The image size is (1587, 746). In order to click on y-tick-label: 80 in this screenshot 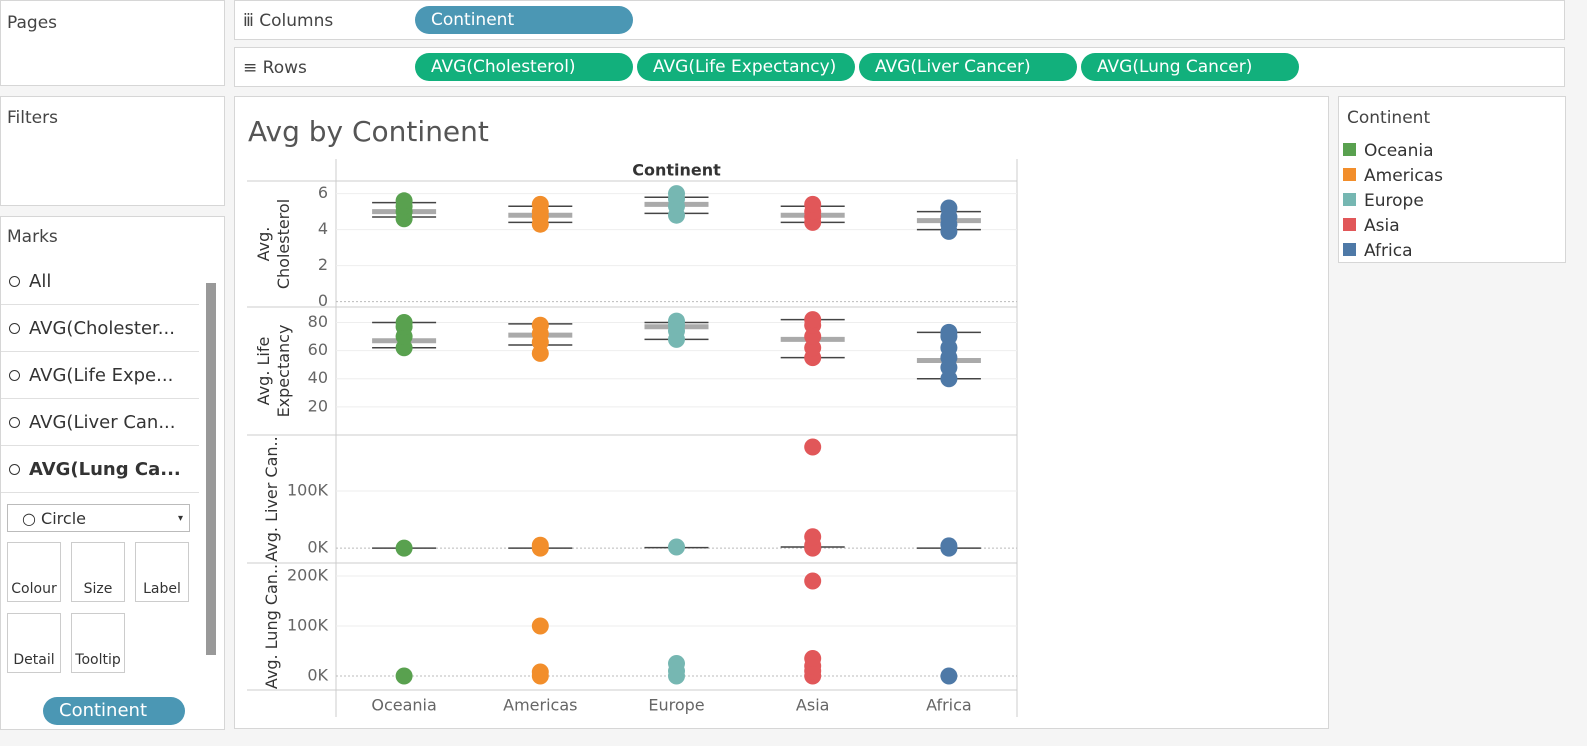, I will do `click(318, 321)`.